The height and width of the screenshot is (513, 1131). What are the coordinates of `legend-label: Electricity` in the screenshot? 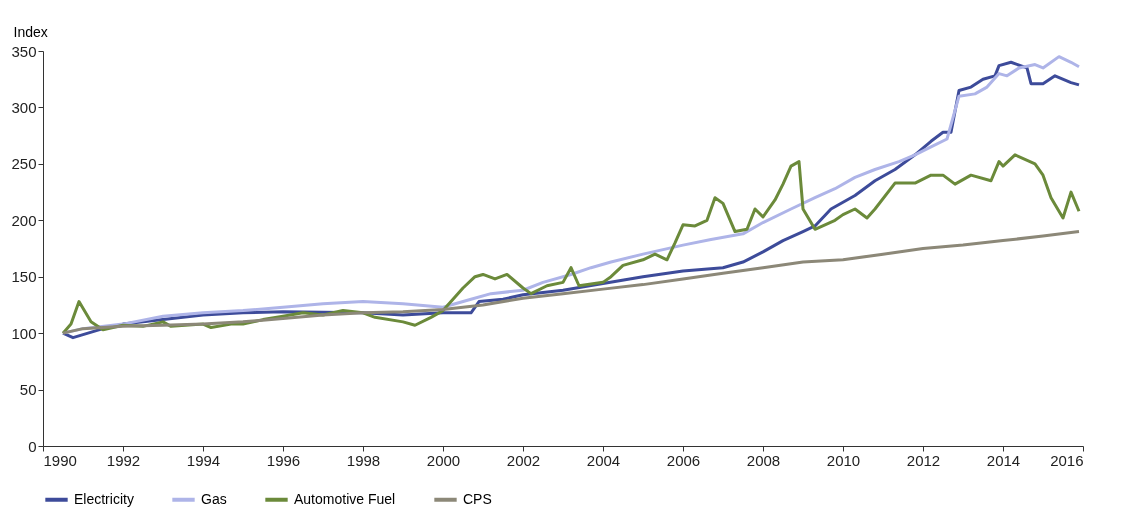 It's located at (104, 498).